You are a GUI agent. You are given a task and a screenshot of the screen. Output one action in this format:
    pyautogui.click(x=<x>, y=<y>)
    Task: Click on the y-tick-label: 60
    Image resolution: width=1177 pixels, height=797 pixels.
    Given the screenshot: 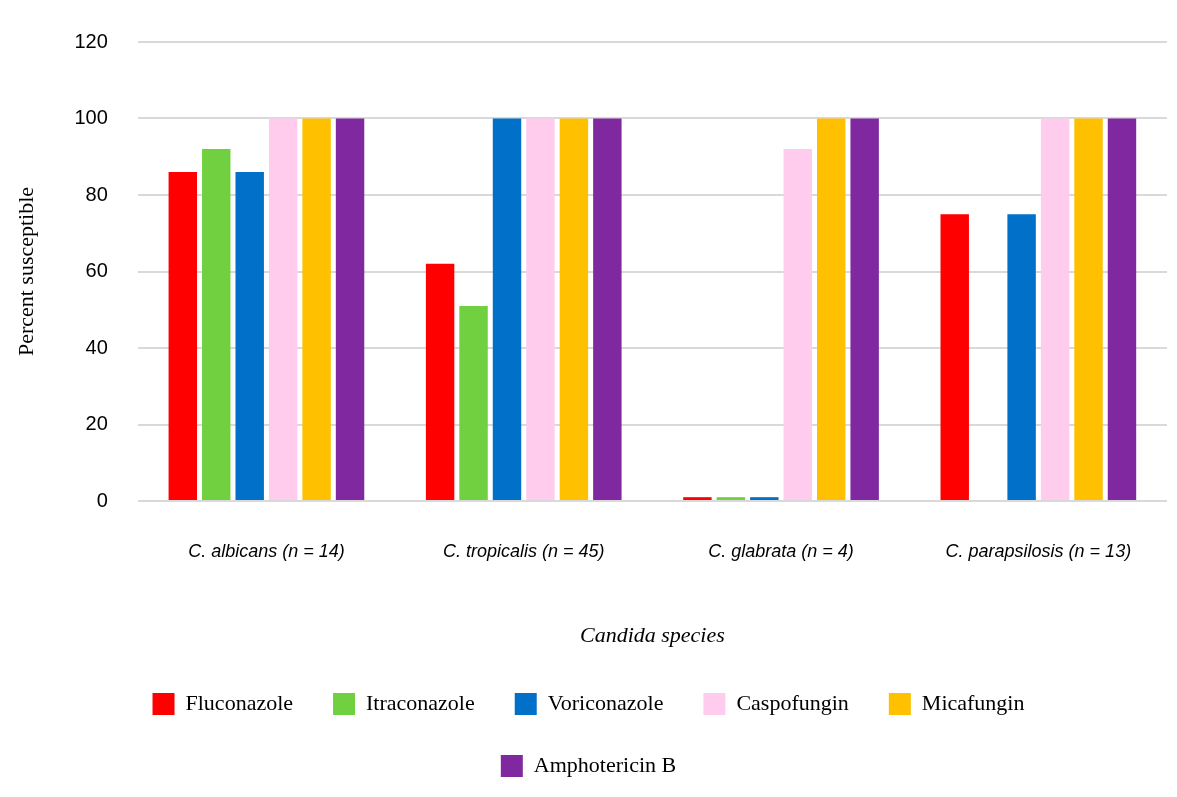 What is the action you would take?
    pyautogui.click(x=96, y=270)
    